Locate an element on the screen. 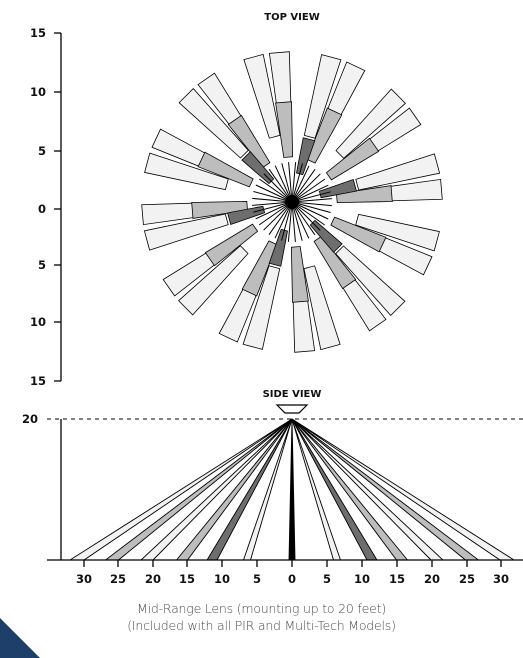 This screenshot has width=523, height=658. top-view-y-ticks: 15 10 5 0 5 10 15 is located at coordinates (45, 207).